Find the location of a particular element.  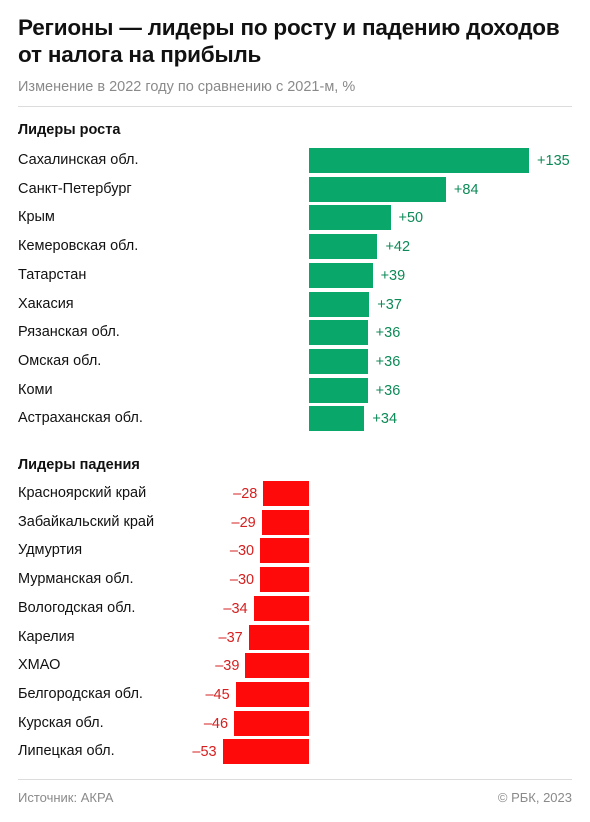

category-label: Липецкая обл. is located at coordinates (66, 751).